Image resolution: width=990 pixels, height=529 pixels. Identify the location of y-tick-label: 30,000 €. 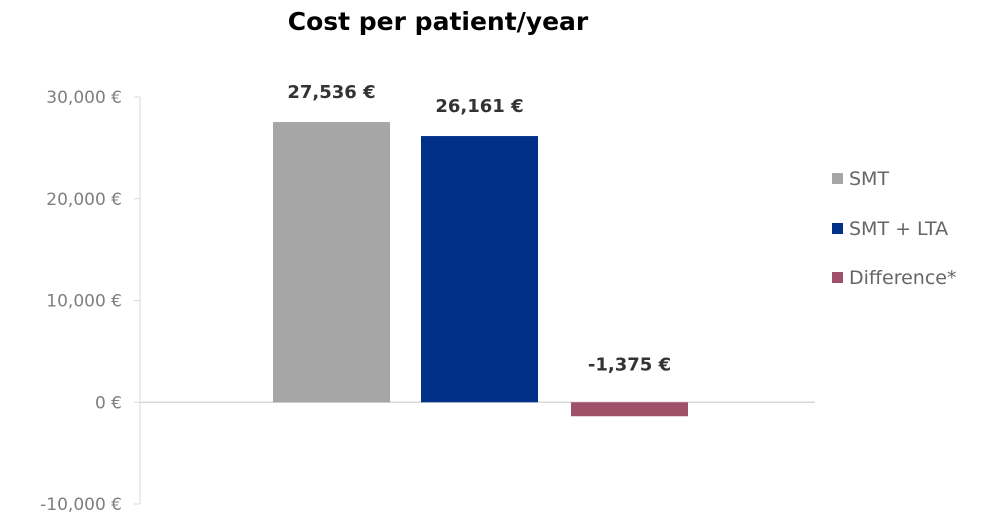
(84, 98).